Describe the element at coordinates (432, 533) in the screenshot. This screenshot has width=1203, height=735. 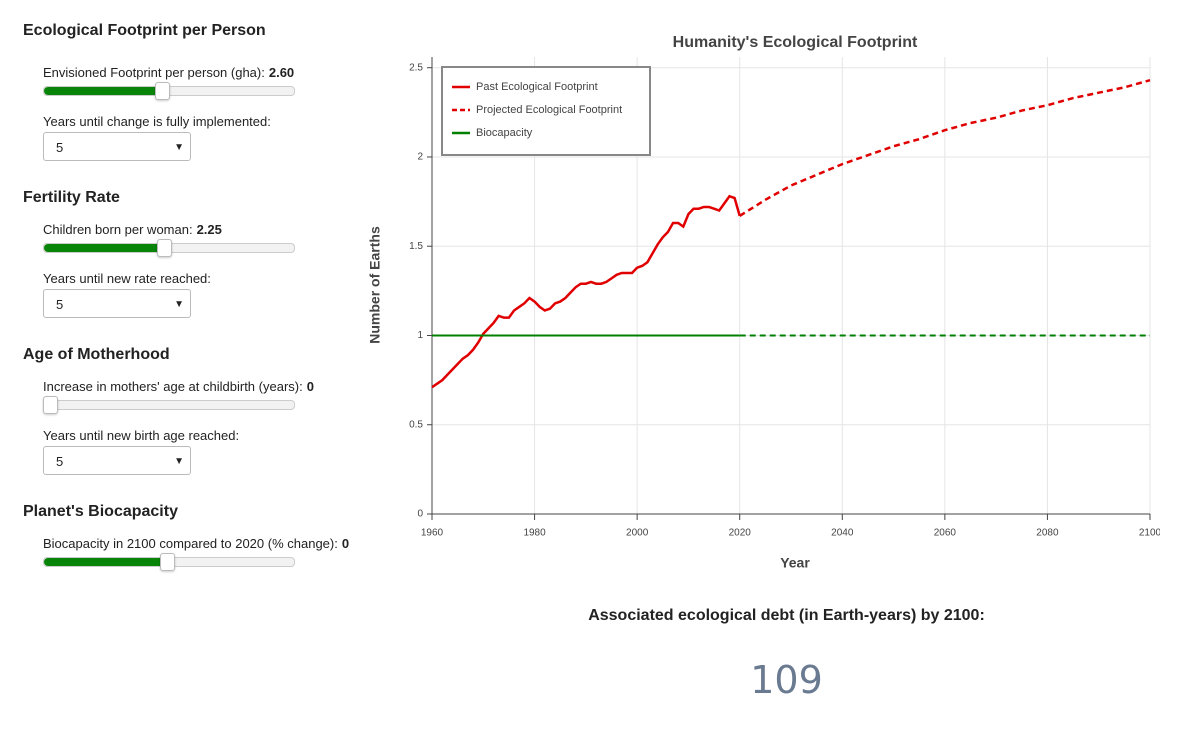
I see `x-tick-label: 1960` at that location.